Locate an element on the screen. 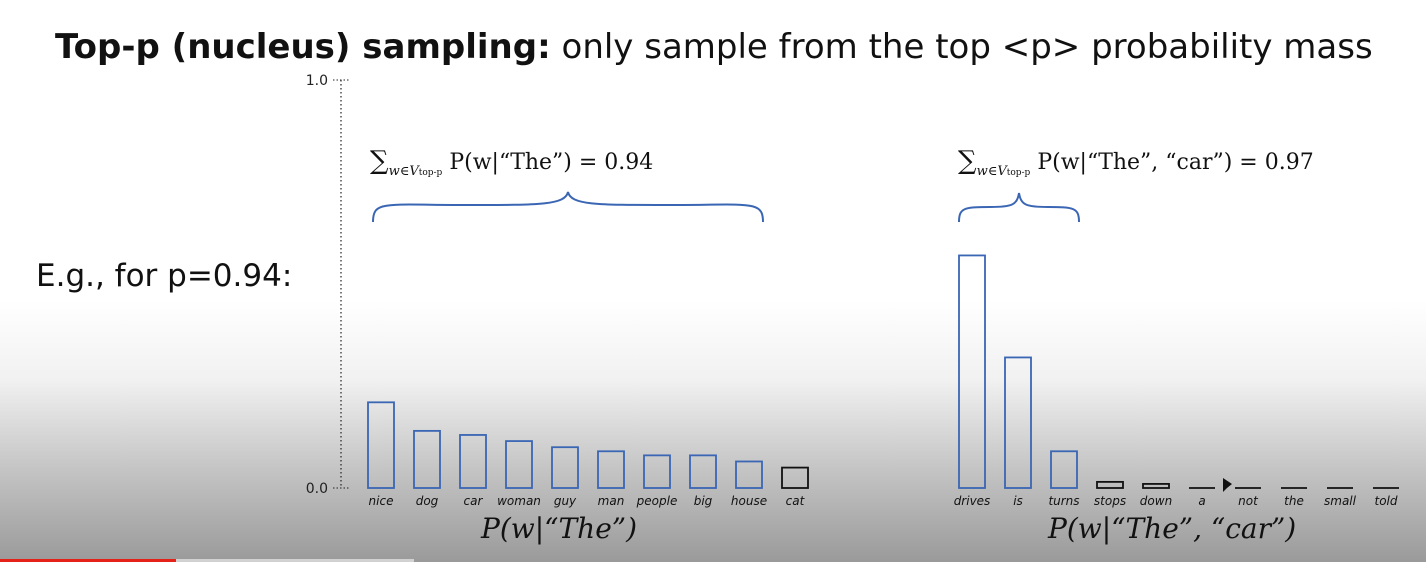 Image resolution: width=1426 pixels, height=562 pixels. mouse-cursor-icon is located at coordinates (1227, 485).